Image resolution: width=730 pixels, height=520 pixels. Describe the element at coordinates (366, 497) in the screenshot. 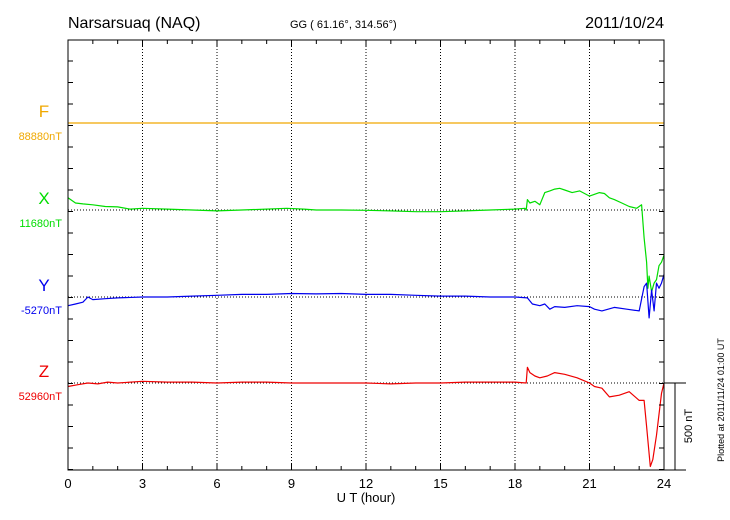

I see `x-axis-label: U T (hour)` at that location.